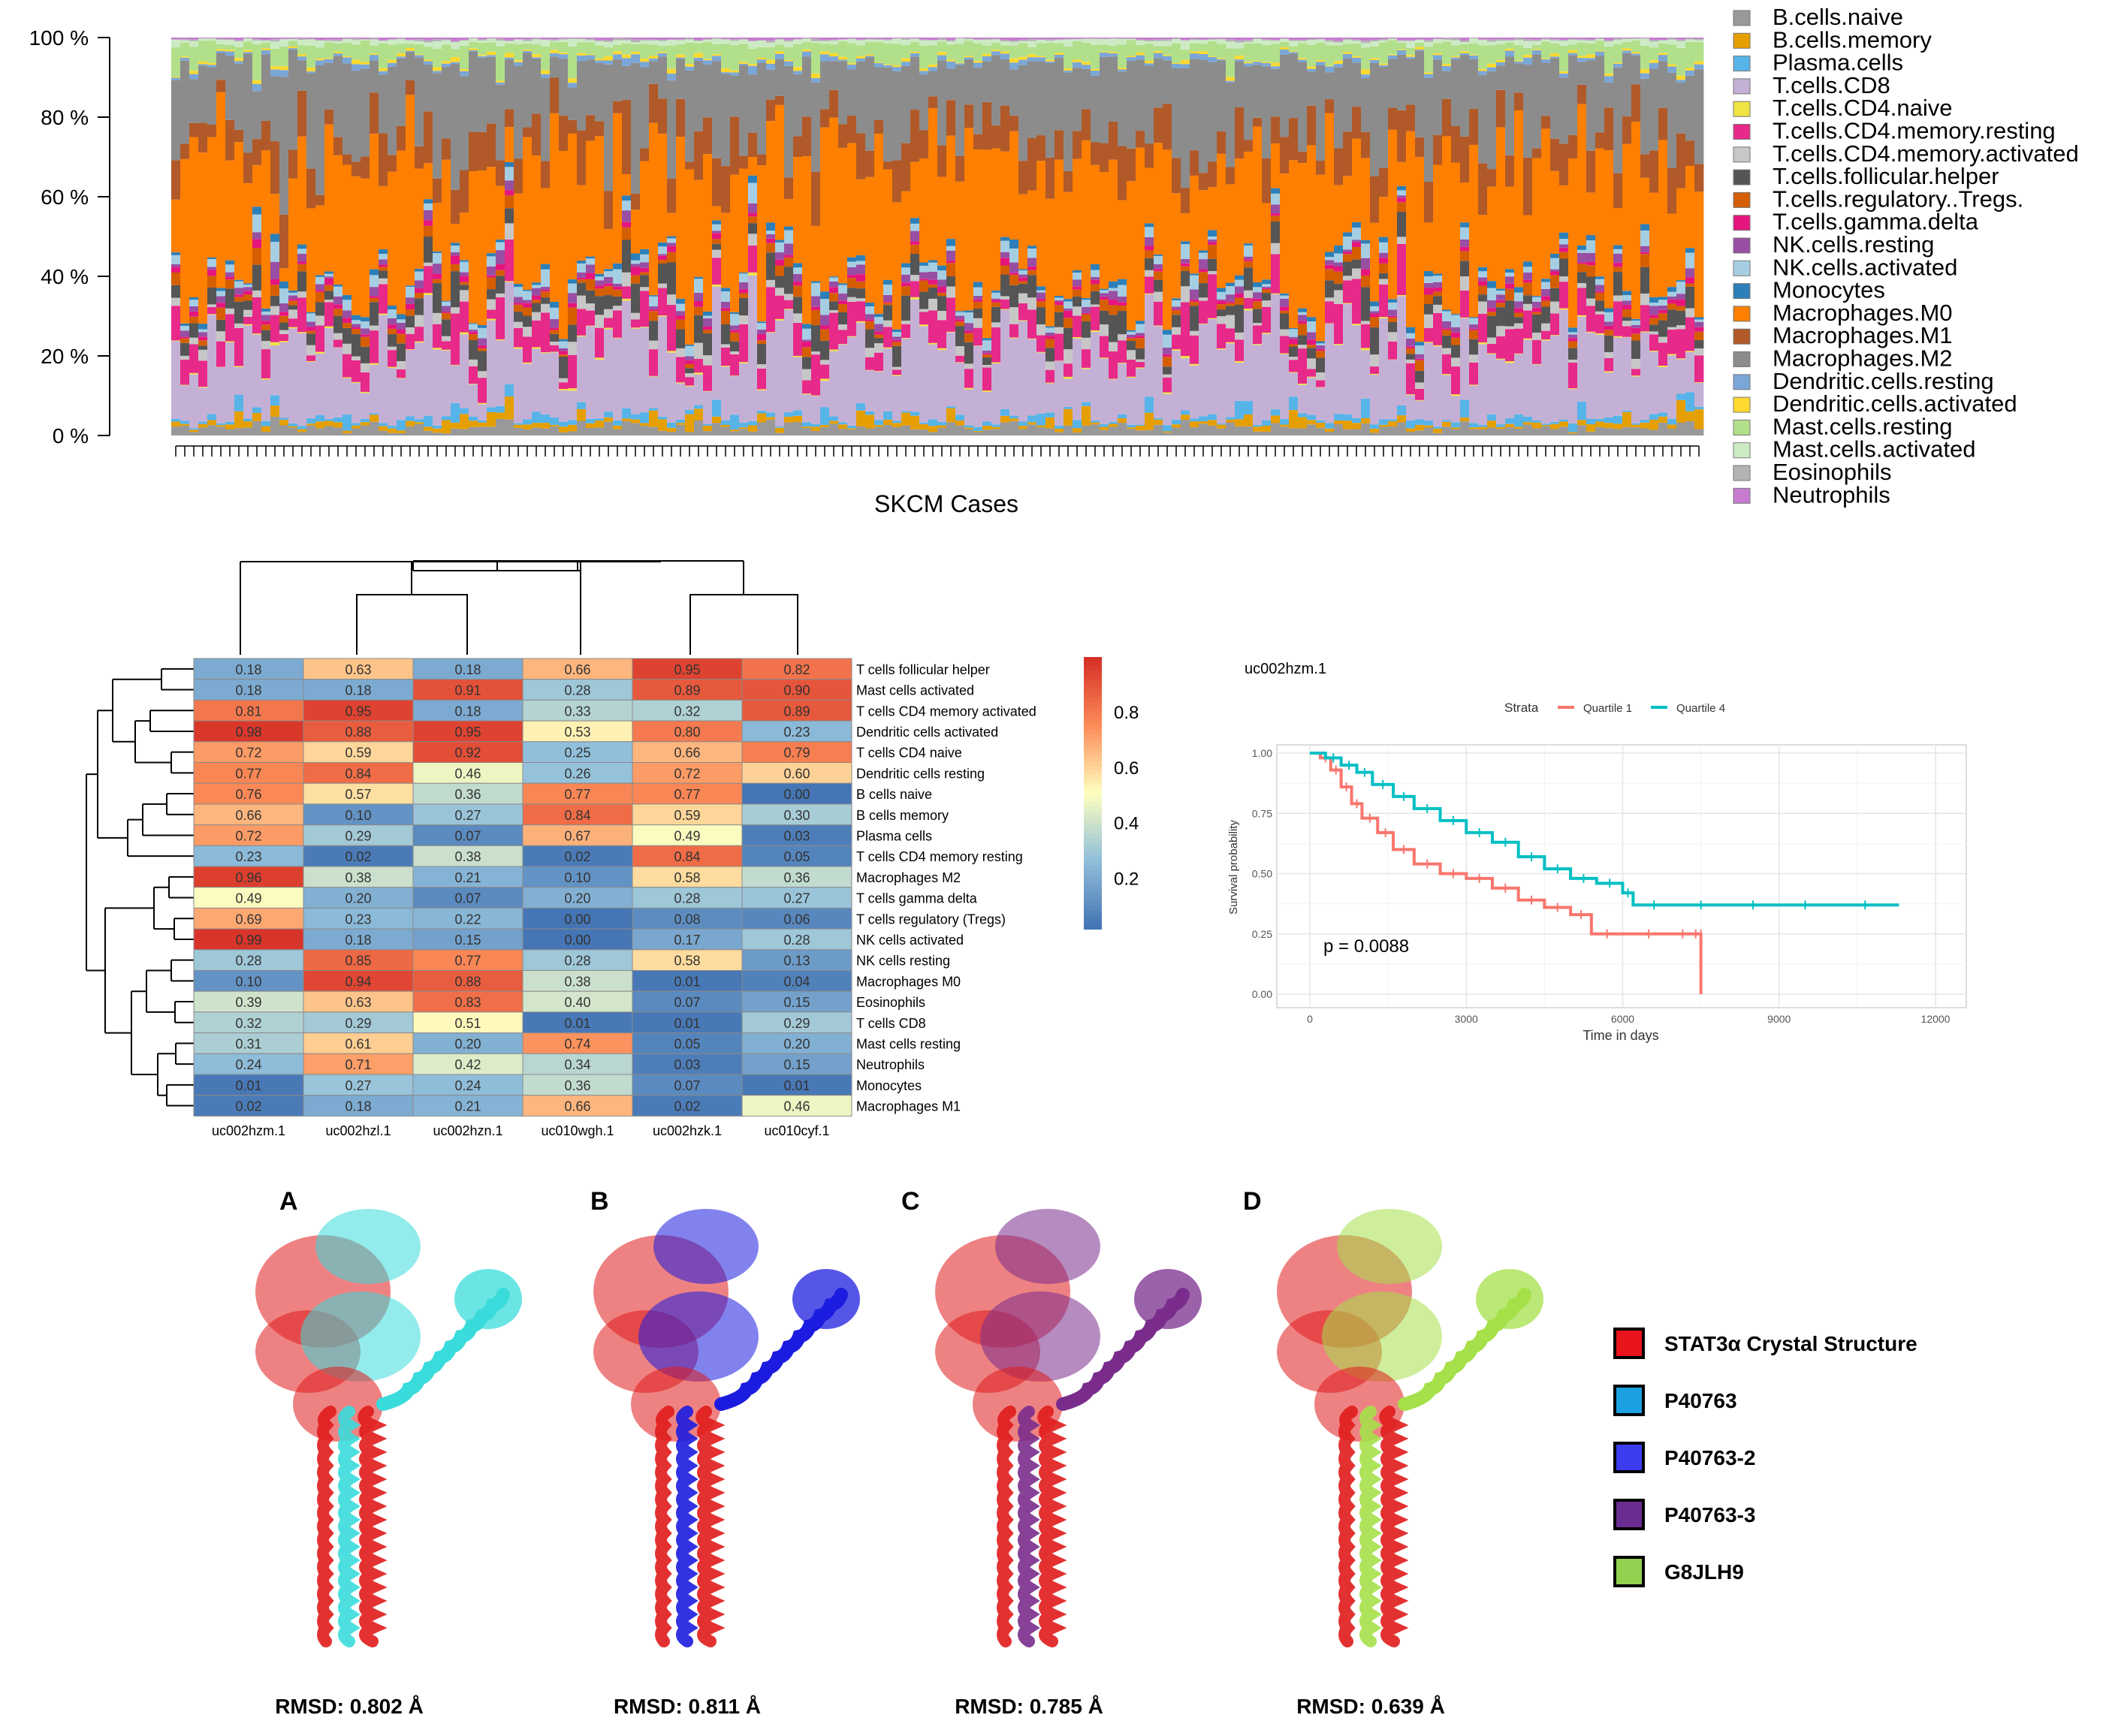 The image size is (2103, 1736). What do you see at coordinates (65, 117) in the screenshot?
I see `y-tick-label: 80 %` at bounding box center [65, 117].